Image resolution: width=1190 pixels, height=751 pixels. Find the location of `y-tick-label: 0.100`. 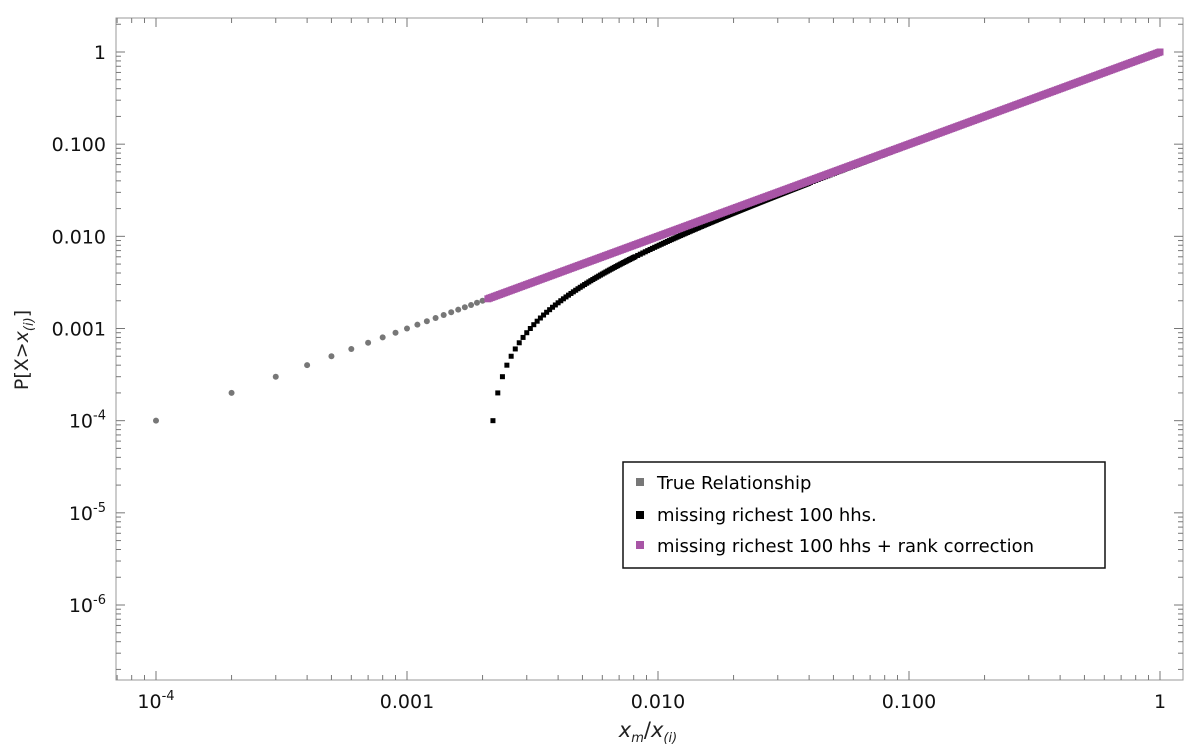

y-tick-label: 0.100 is located at coordinates (79, 145).